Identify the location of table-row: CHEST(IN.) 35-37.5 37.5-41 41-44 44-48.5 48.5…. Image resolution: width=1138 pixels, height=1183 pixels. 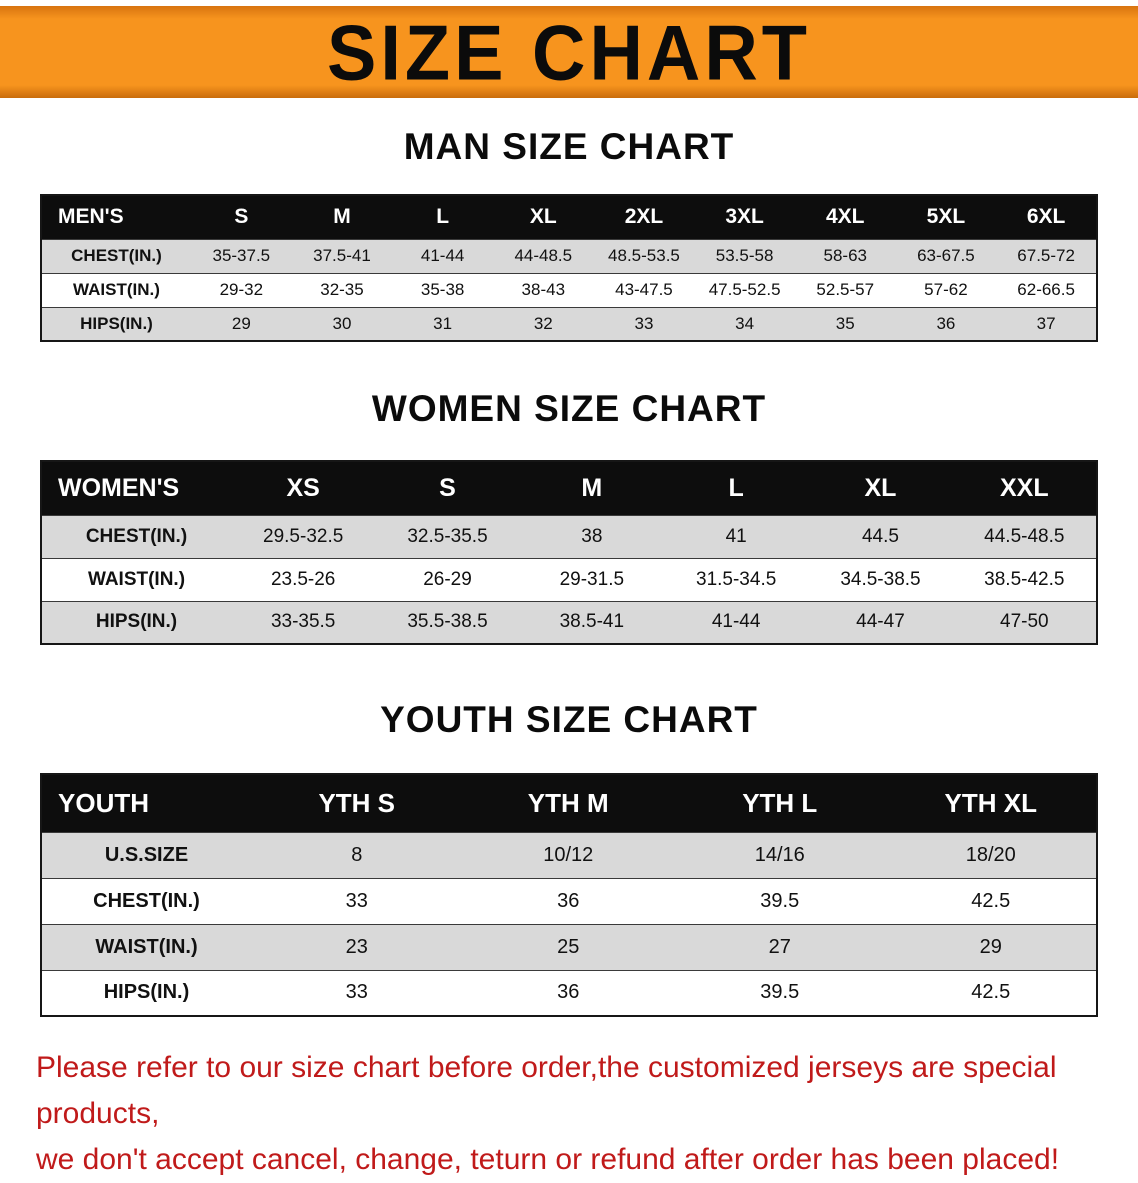
(569, 255).